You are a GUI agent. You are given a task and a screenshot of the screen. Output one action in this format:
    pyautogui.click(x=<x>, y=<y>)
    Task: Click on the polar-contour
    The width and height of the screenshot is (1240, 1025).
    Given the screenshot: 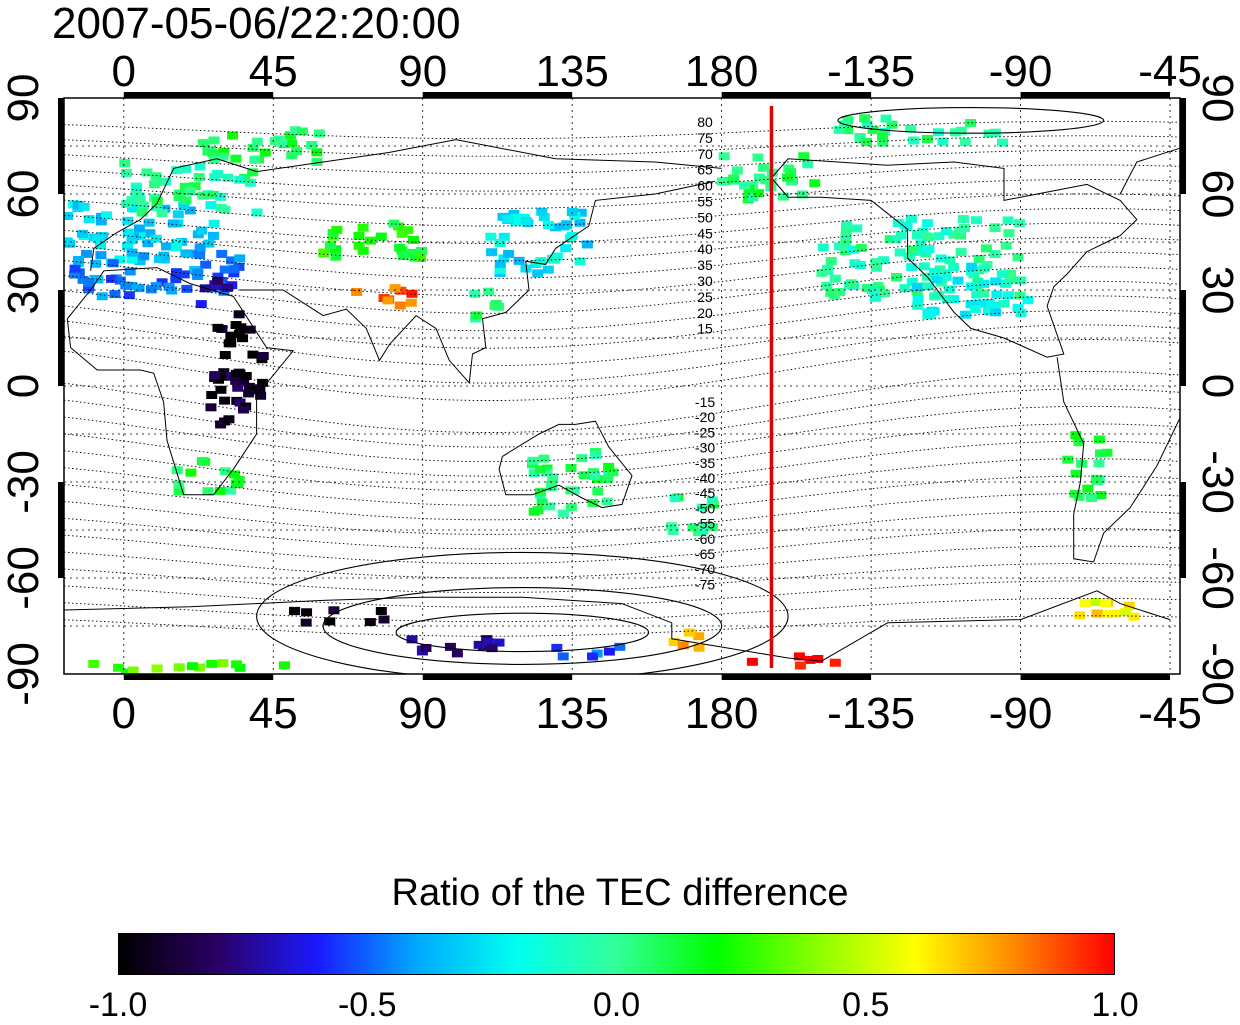 What is the action you would take?
    pyautogui.click(x=522, y=632)
    